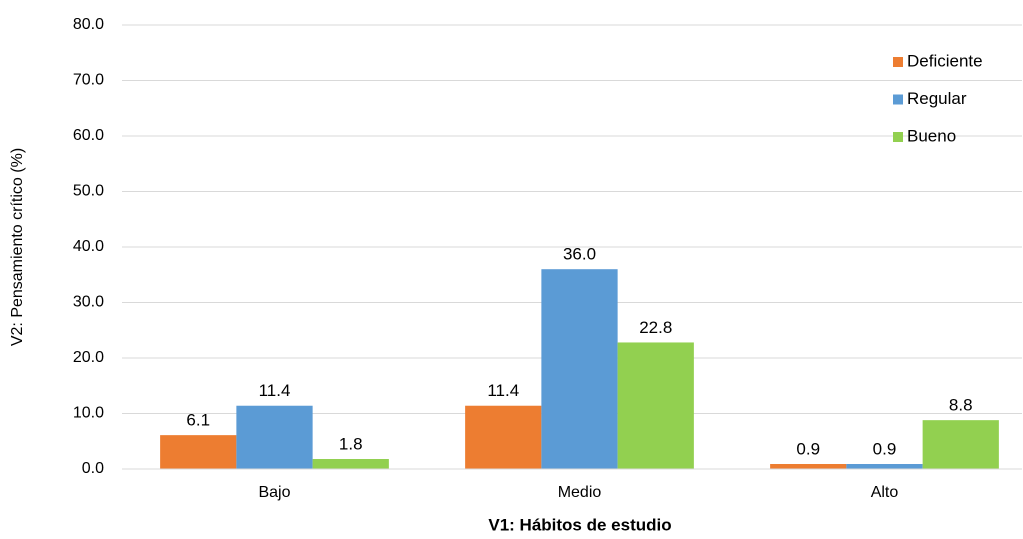 Image resolution: width=1023 pixels, height=539 pixels. Describe the element at coordinates (945, 60) in the screenshot. I see `legend-label: Deficiente` at that location.